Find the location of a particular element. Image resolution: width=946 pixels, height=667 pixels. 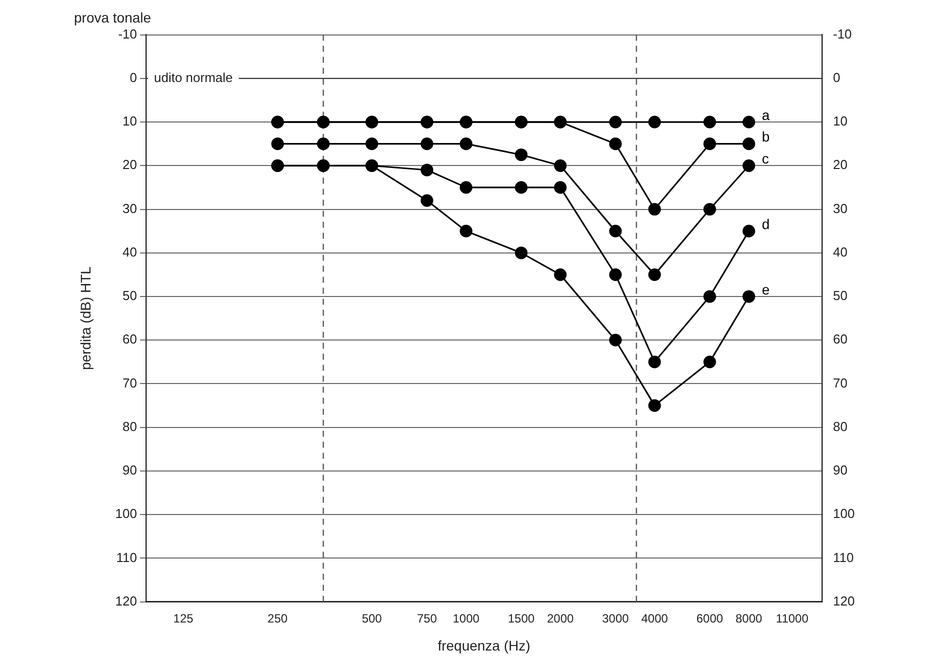

x-tick-label: 750 is located at coordinates (427, 618).